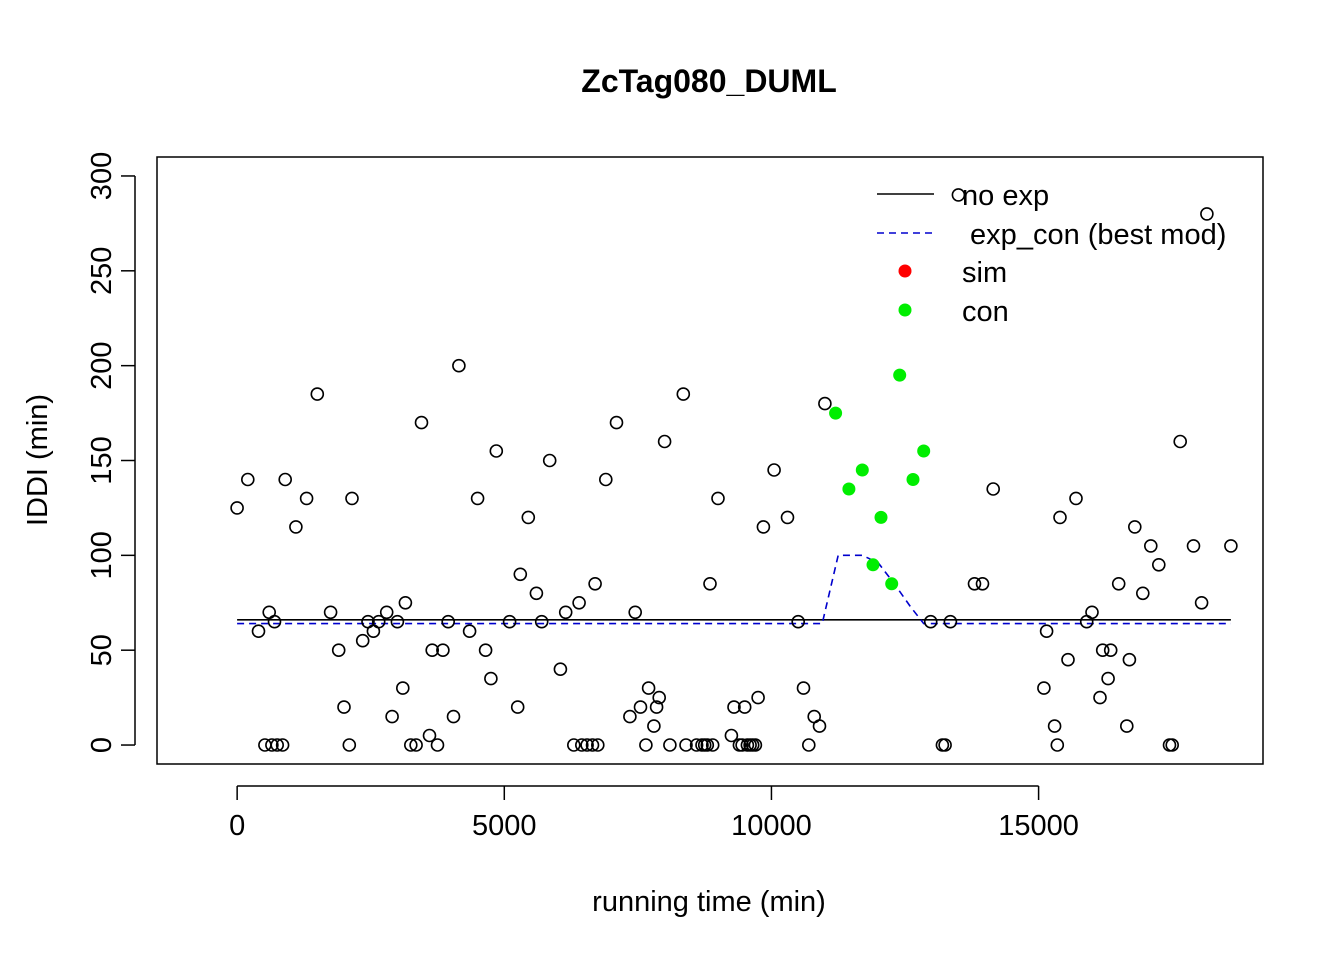 The image size is (1344, 960). What do you see at coordinates (771, 826) in the screenshot?
I see `x-tick-label: 10000` at bounding box center [771, 826].